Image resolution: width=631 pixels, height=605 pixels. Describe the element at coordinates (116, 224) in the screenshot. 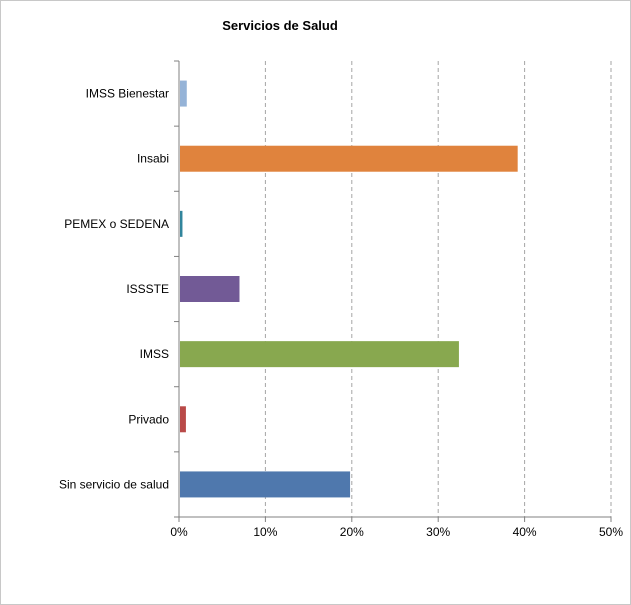

I see `category-label: PEMEX o SEDENA` at that location.